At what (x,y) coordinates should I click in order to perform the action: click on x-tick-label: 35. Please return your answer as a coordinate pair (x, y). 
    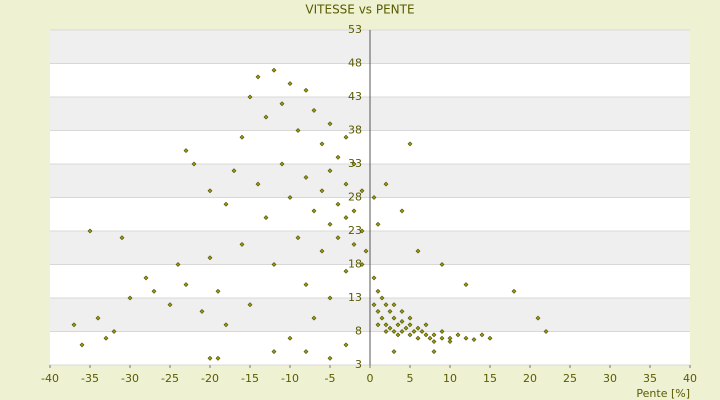
    Looking at the image, I should click on (650, 378).